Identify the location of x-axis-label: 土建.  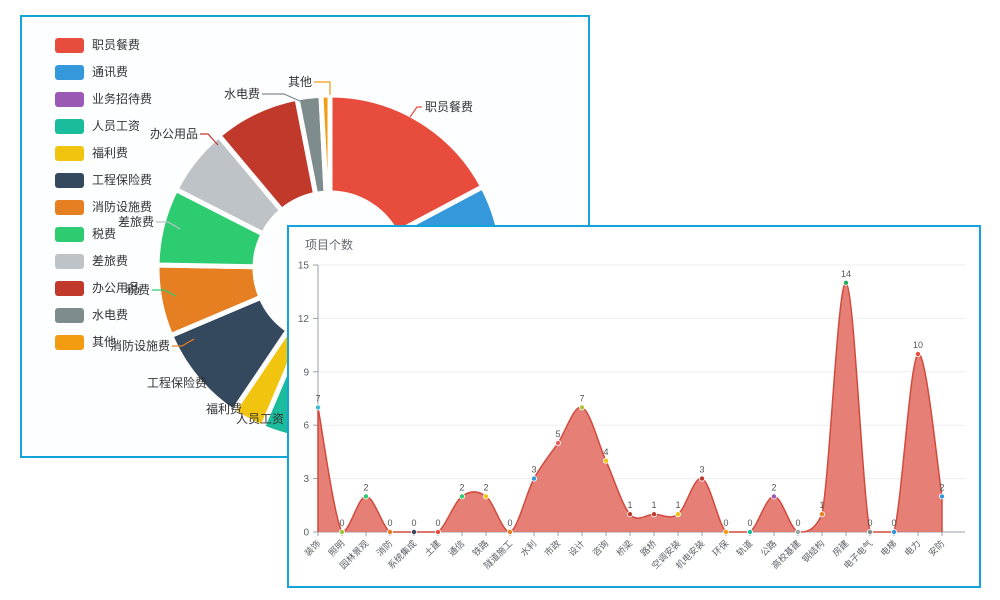
(432, 548).